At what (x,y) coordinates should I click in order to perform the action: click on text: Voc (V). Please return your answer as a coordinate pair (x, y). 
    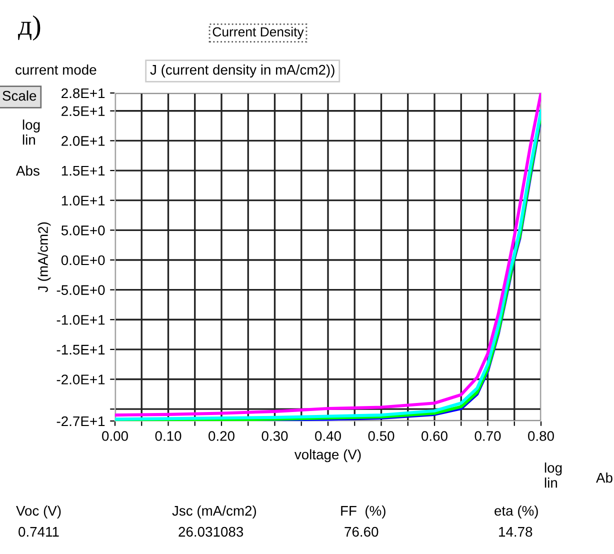
    Looking at the image, I should click on (38, 512).